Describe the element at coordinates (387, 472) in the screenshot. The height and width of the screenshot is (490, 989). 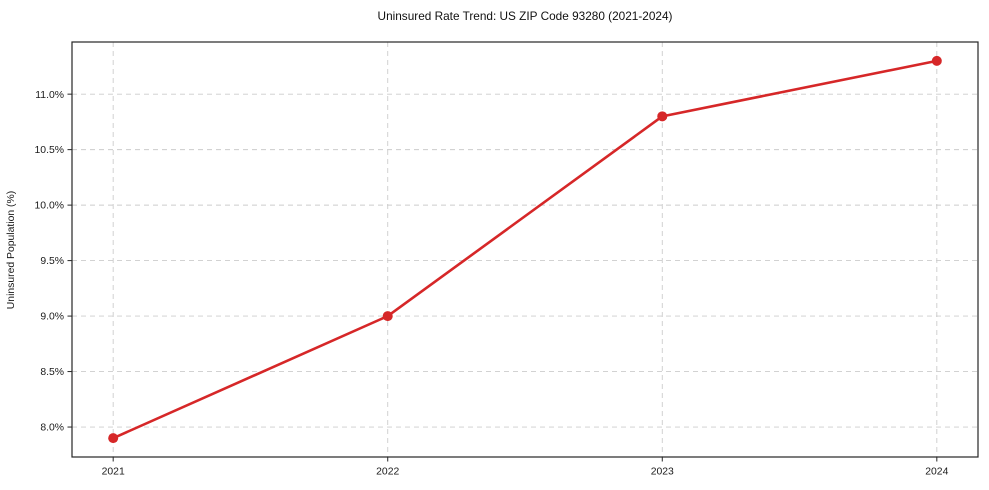
I see `x-tick-label: 2022` at that location.